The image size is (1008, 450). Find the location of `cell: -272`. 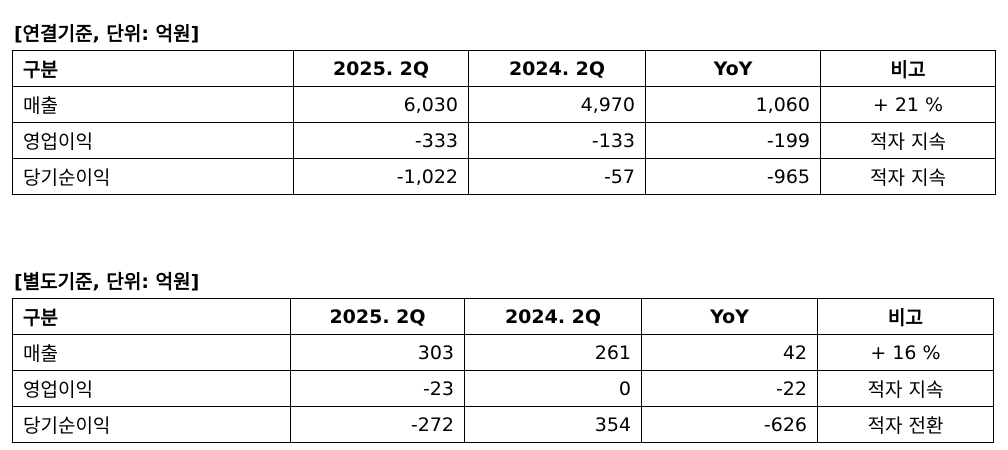

cell: -272 is located at coordinates (377, 424).